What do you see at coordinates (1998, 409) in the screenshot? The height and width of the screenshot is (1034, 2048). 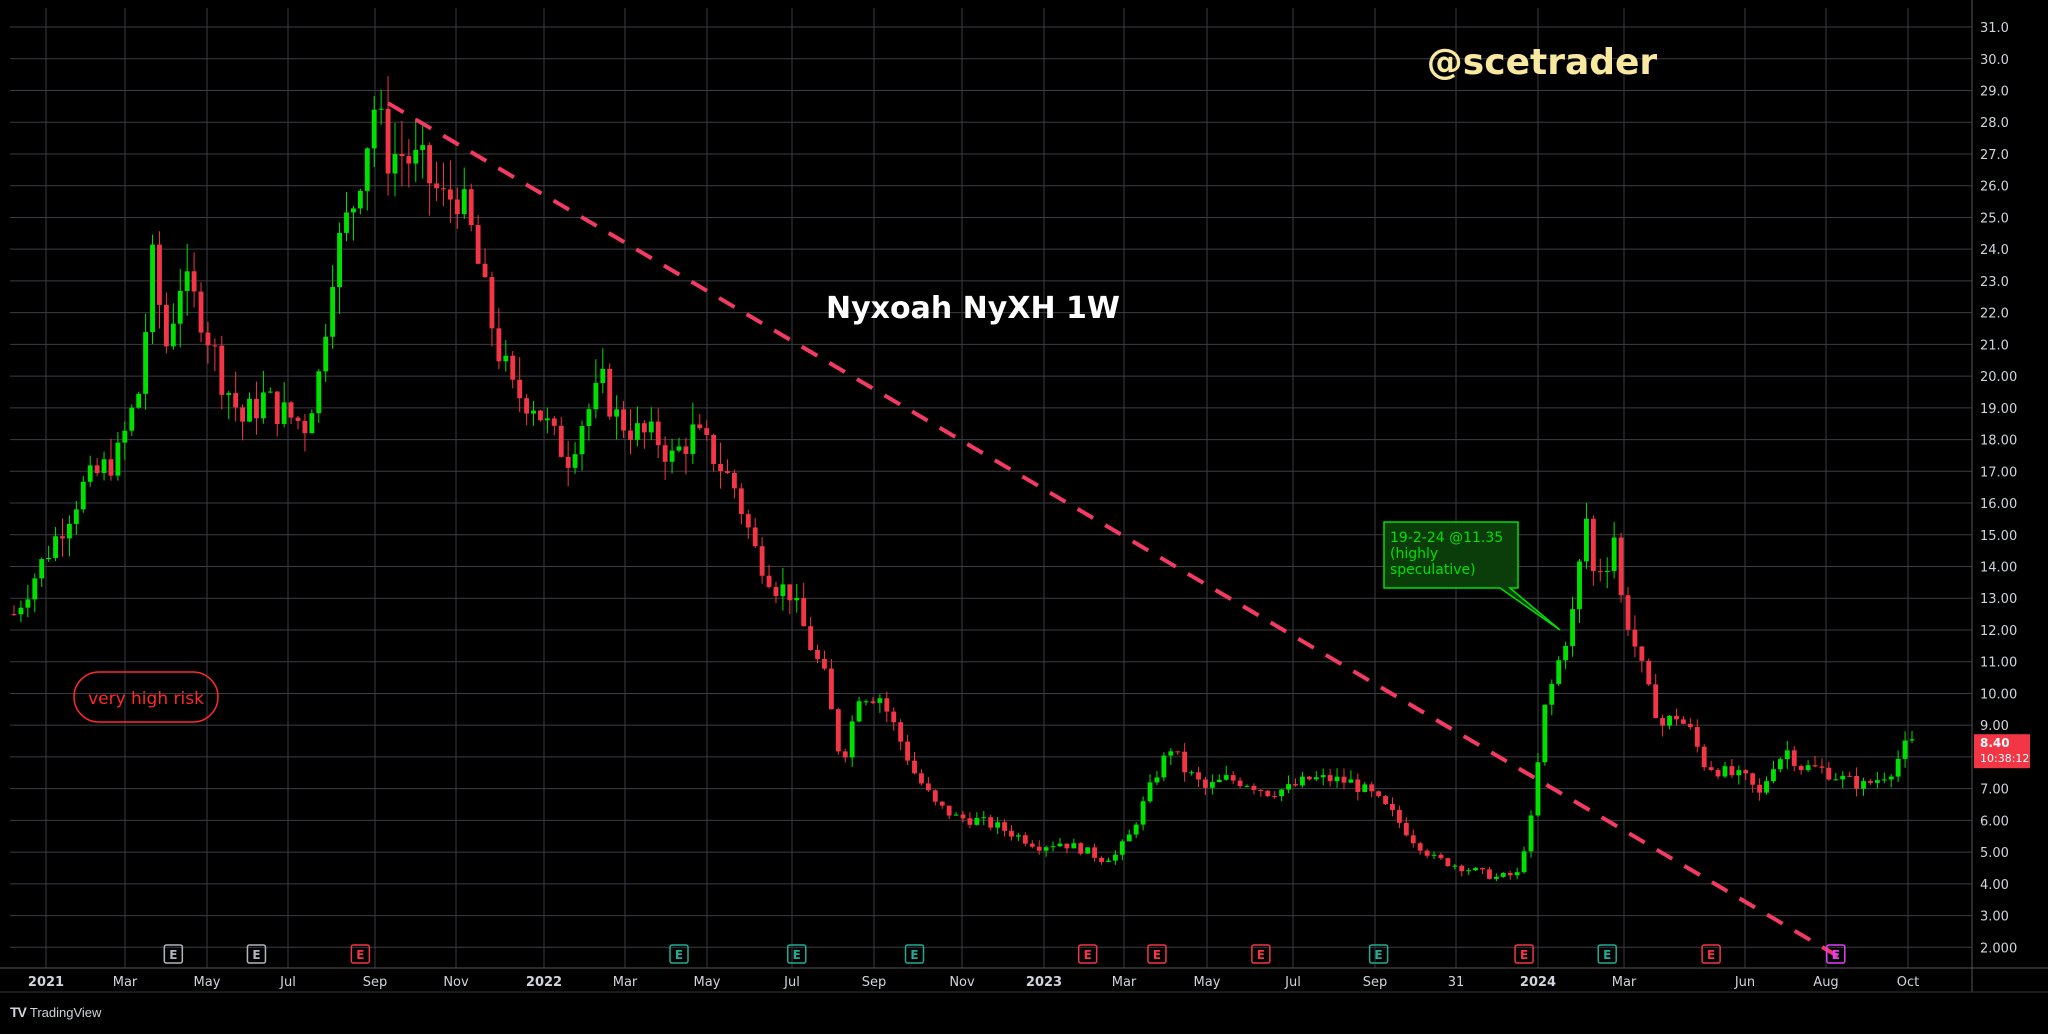 I see `y-tick-label: 19.00` at bounding box center [1998, 409].